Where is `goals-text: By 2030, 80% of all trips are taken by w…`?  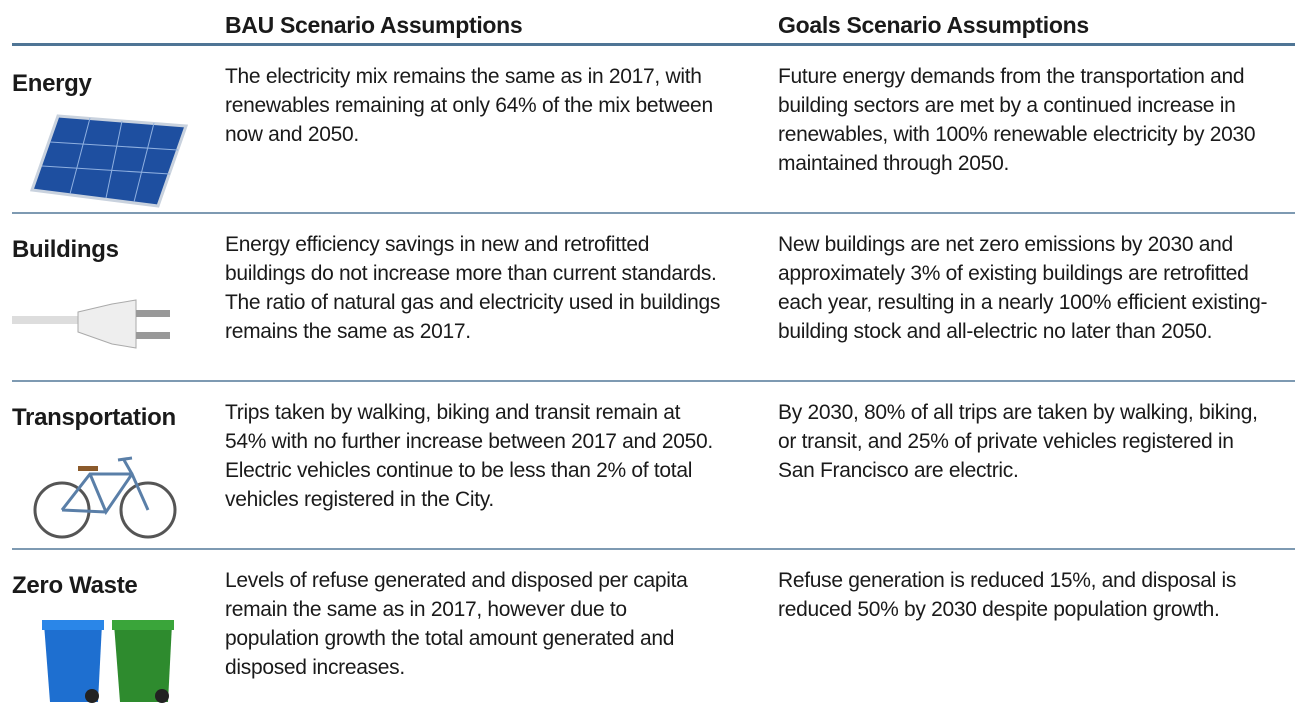 goals-text: By 2030, 80% of all trips are taken by w… is located at coordinates (1018, 441).